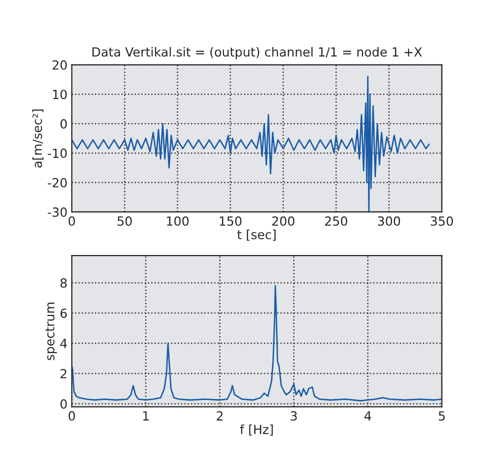  What do you see at coordinates (257, 53) in the screenshot?
I see `chart-title: Data Vertikal.sit = (output) channel 1/1 = node 1 +X` at bounding box center [257, 53].